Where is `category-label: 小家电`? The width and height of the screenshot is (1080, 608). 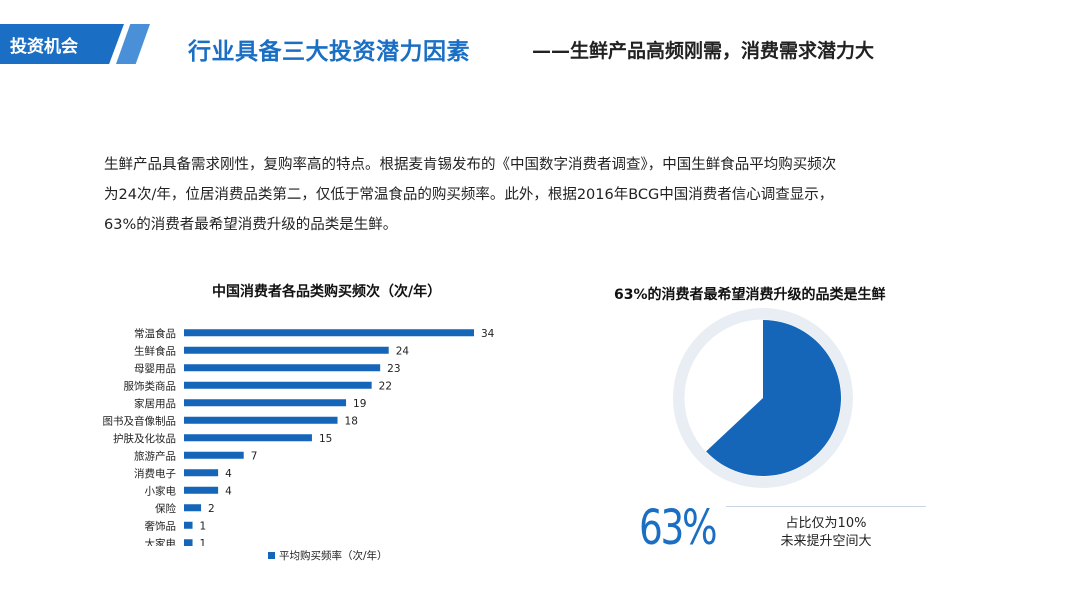 category-label: 小家电 is located at coordinates (161, 490).